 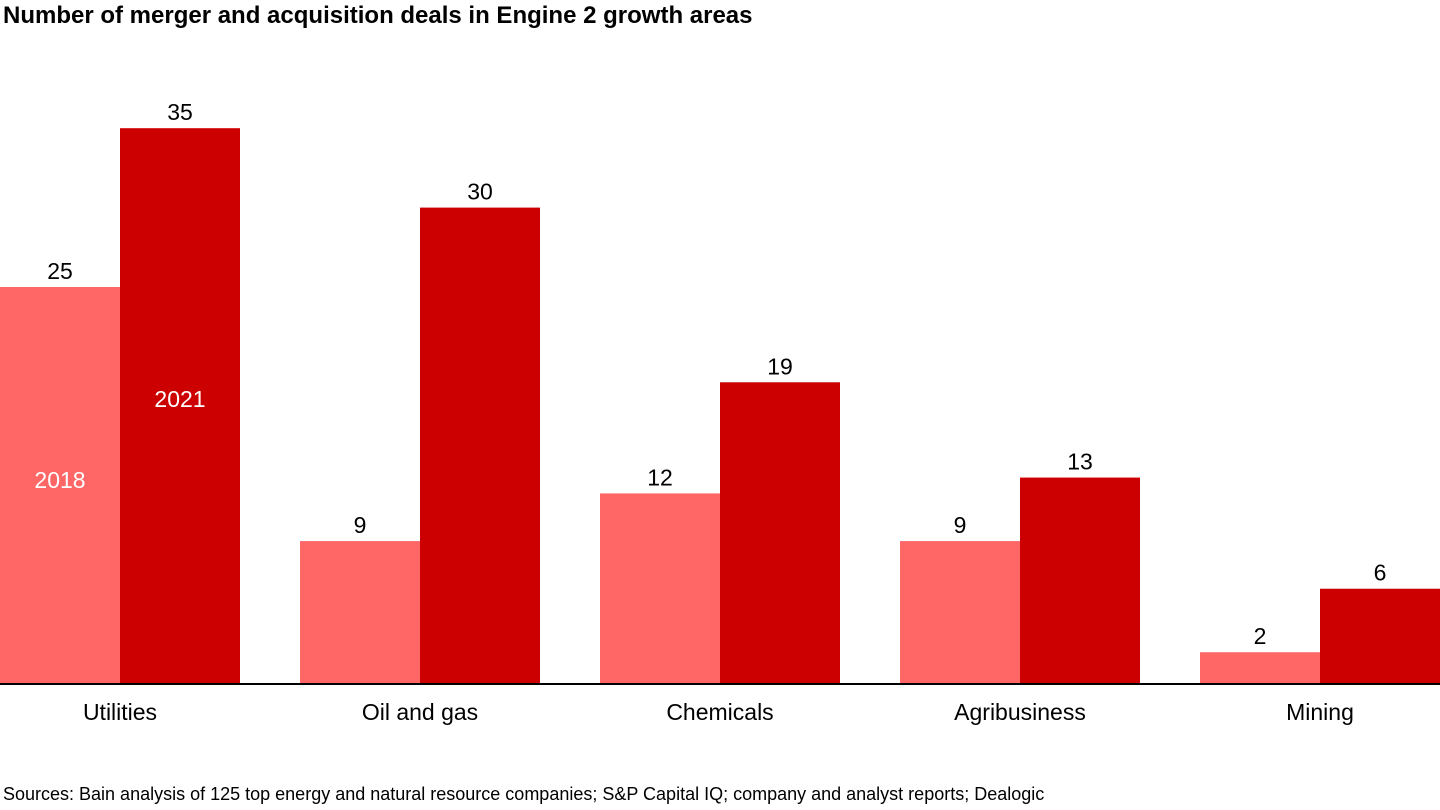 What do you see at coordinates (60, 271) in the screenshot?
I see `data-label: 25` at bounding box center [60, 271].